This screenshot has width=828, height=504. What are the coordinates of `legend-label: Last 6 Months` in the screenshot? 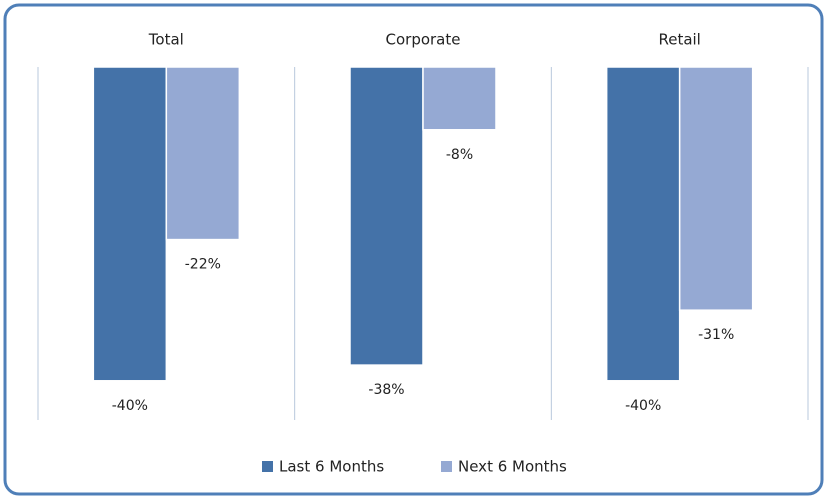 It's located at (331, 467).